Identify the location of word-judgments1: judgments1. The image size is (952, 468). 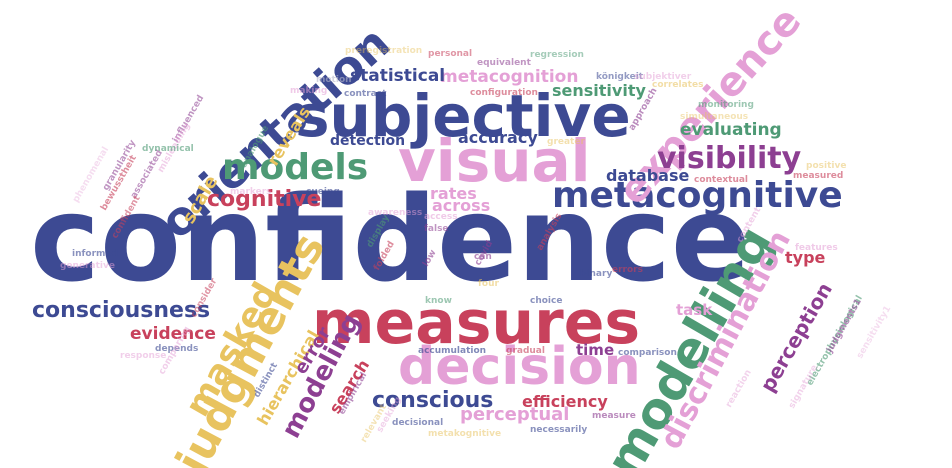
(844, 326).